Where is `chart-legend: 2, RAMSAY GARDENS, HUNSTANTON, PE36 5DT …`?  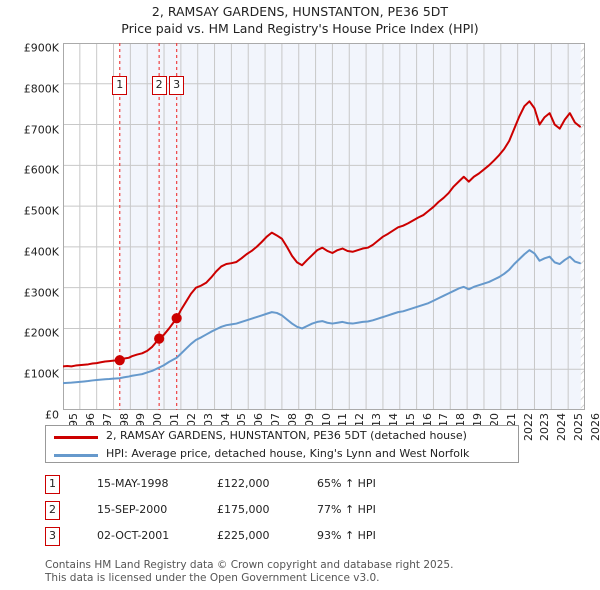
chart-legend: 2, RAMSAY GARDENS, HUNSTANTON, PE36 5DT … is located at coordinates (282, 444).